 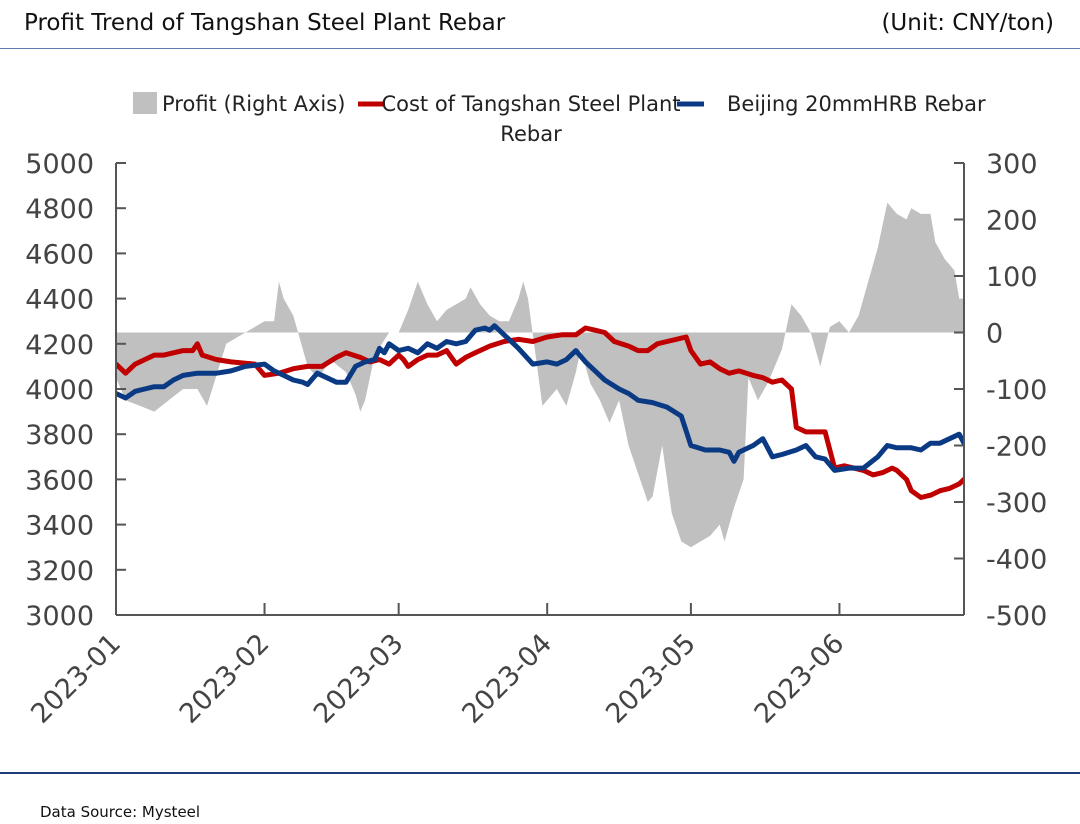 What do you see at coordinates (540, 48) in the screenshot?
I see `header-divider` at bounding box center [540, 48].